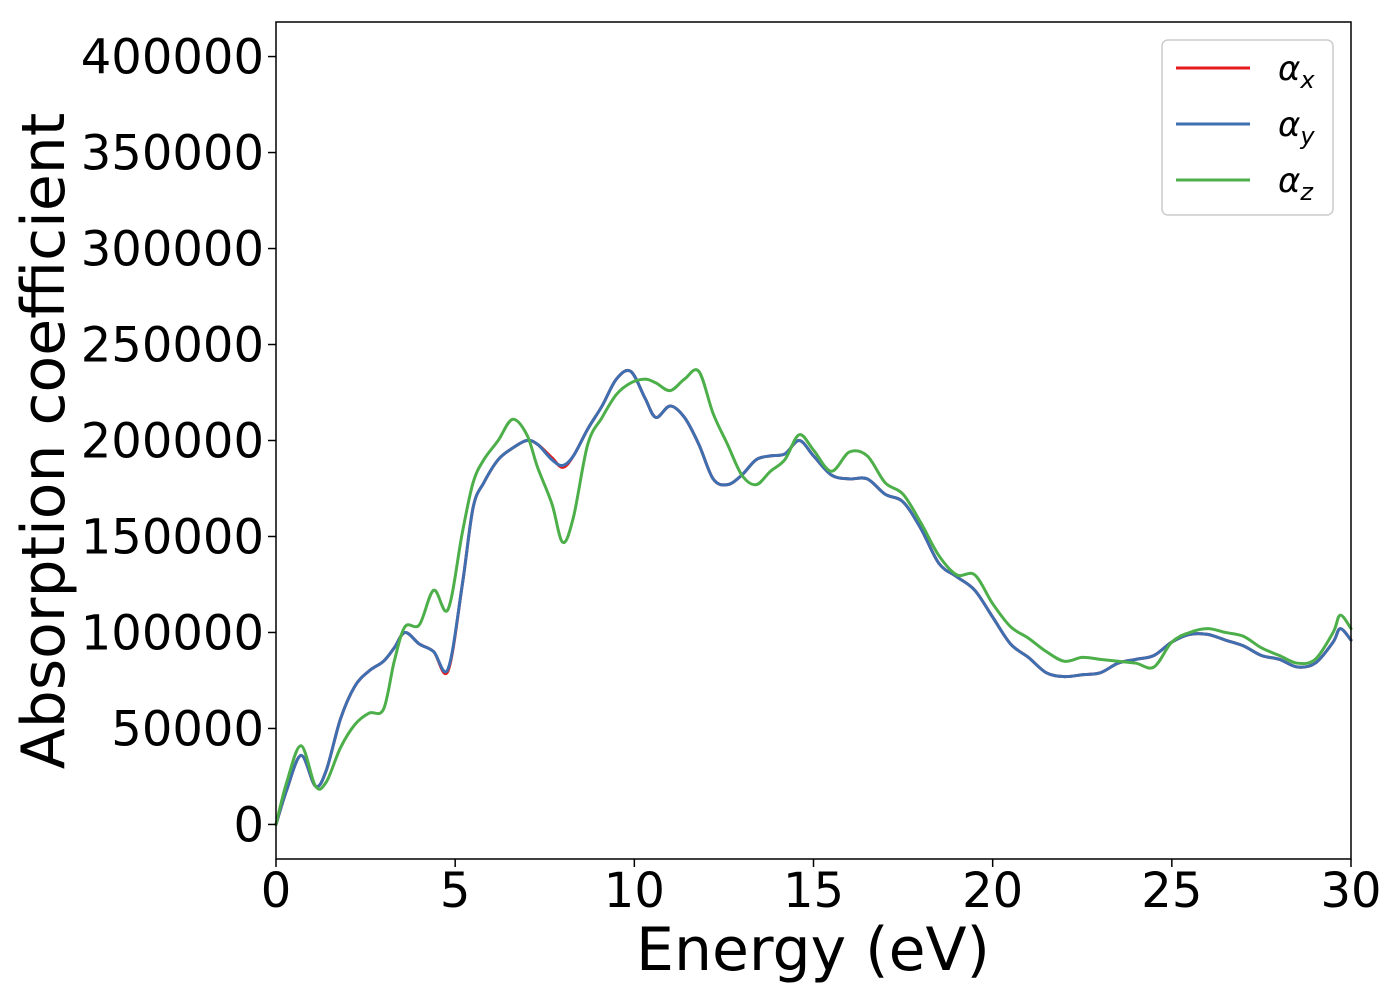  I want to click on x-tick-label: 15, so click(813, 891).